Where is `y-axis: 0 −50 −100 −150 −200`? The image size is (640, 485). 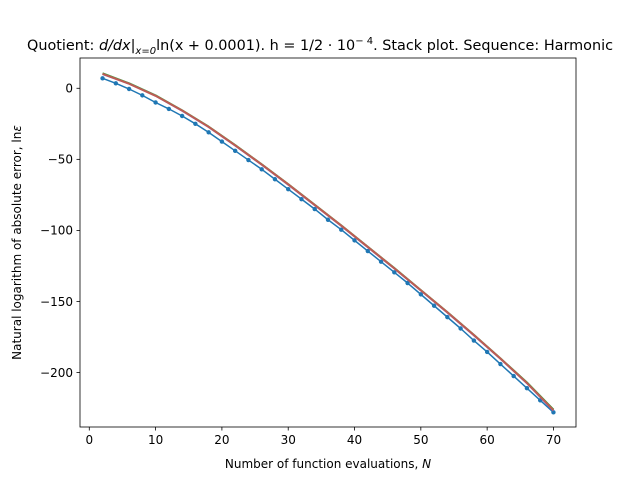
y-axis: 0 −50 −100 −150 −200 is located at coordinates (60, 231).